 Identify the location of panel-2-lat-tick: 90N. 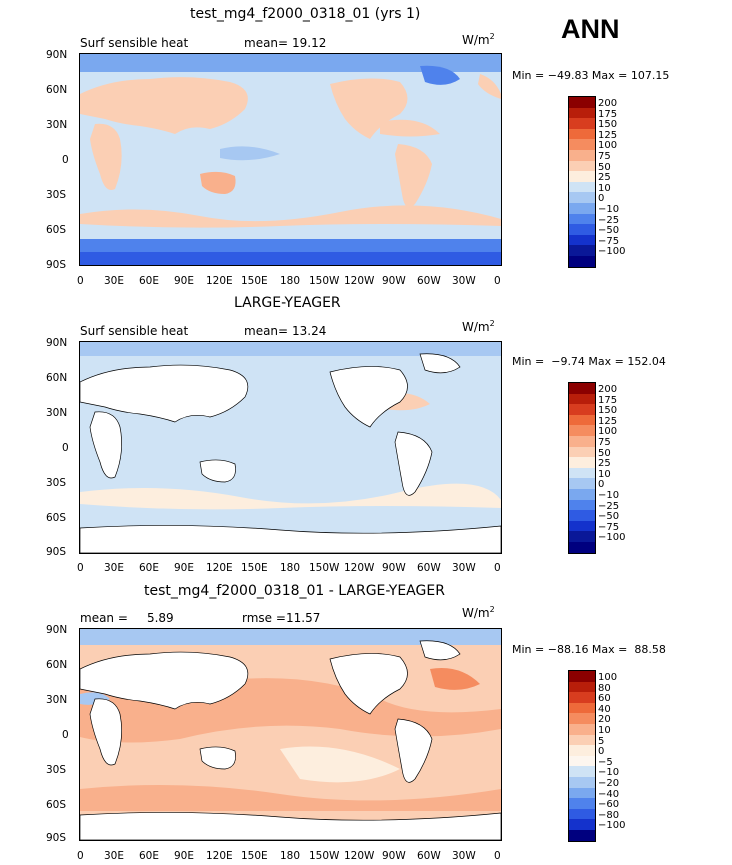
(57, 343).